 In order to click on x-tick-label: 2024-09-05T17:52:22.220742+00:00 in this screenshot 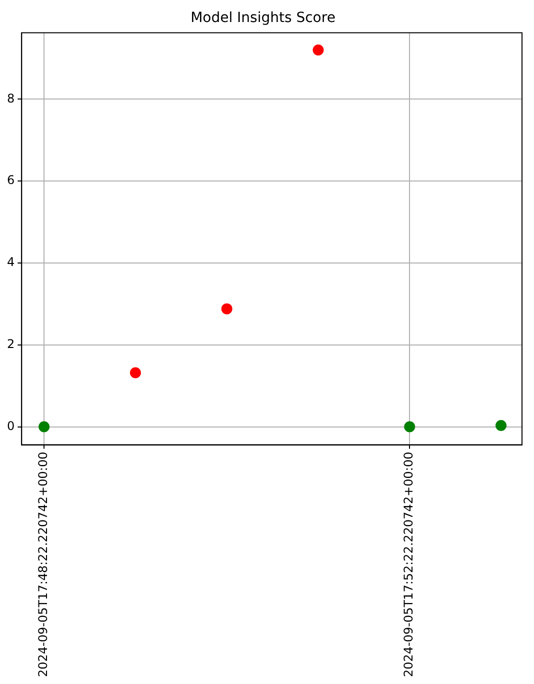, I will do `click(409, 565)`.